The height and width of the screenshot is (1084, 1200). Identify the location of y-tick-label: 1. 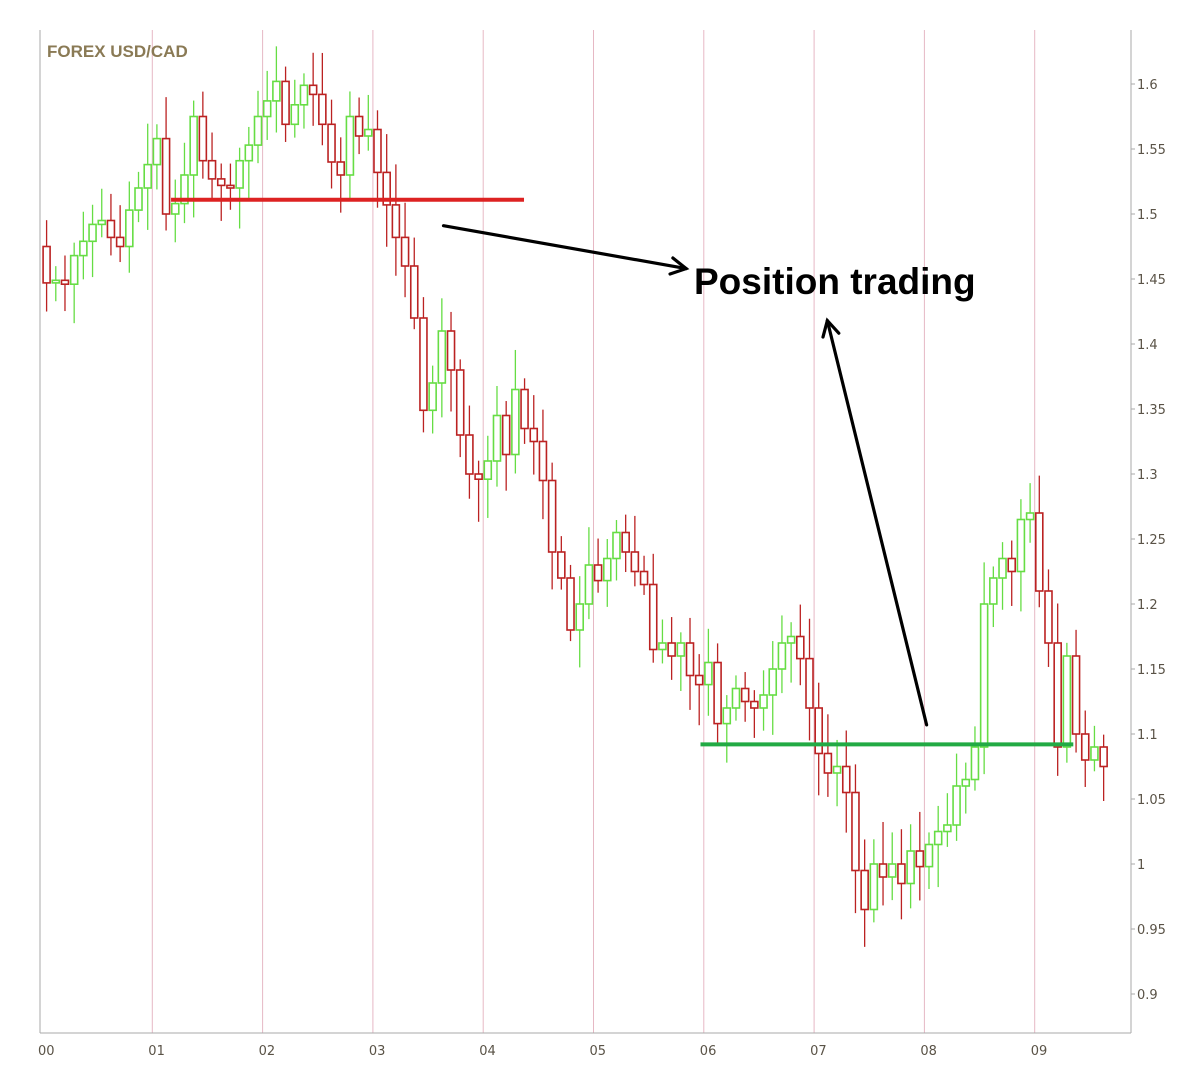
(1141, 865).